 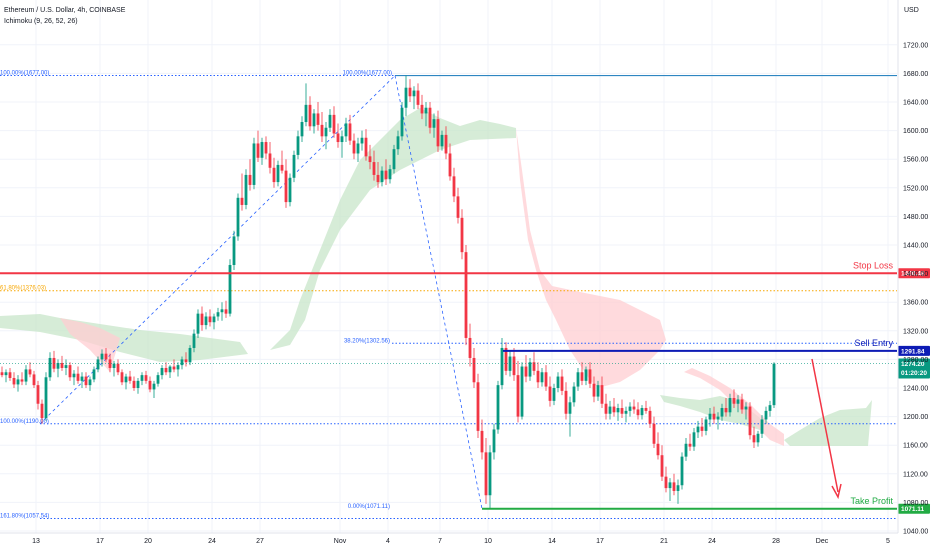 What do you see at coordinates (915, 417) in the screenshot?
I see `price-tick-label: 1200.00` at bounding box center [915, 417].